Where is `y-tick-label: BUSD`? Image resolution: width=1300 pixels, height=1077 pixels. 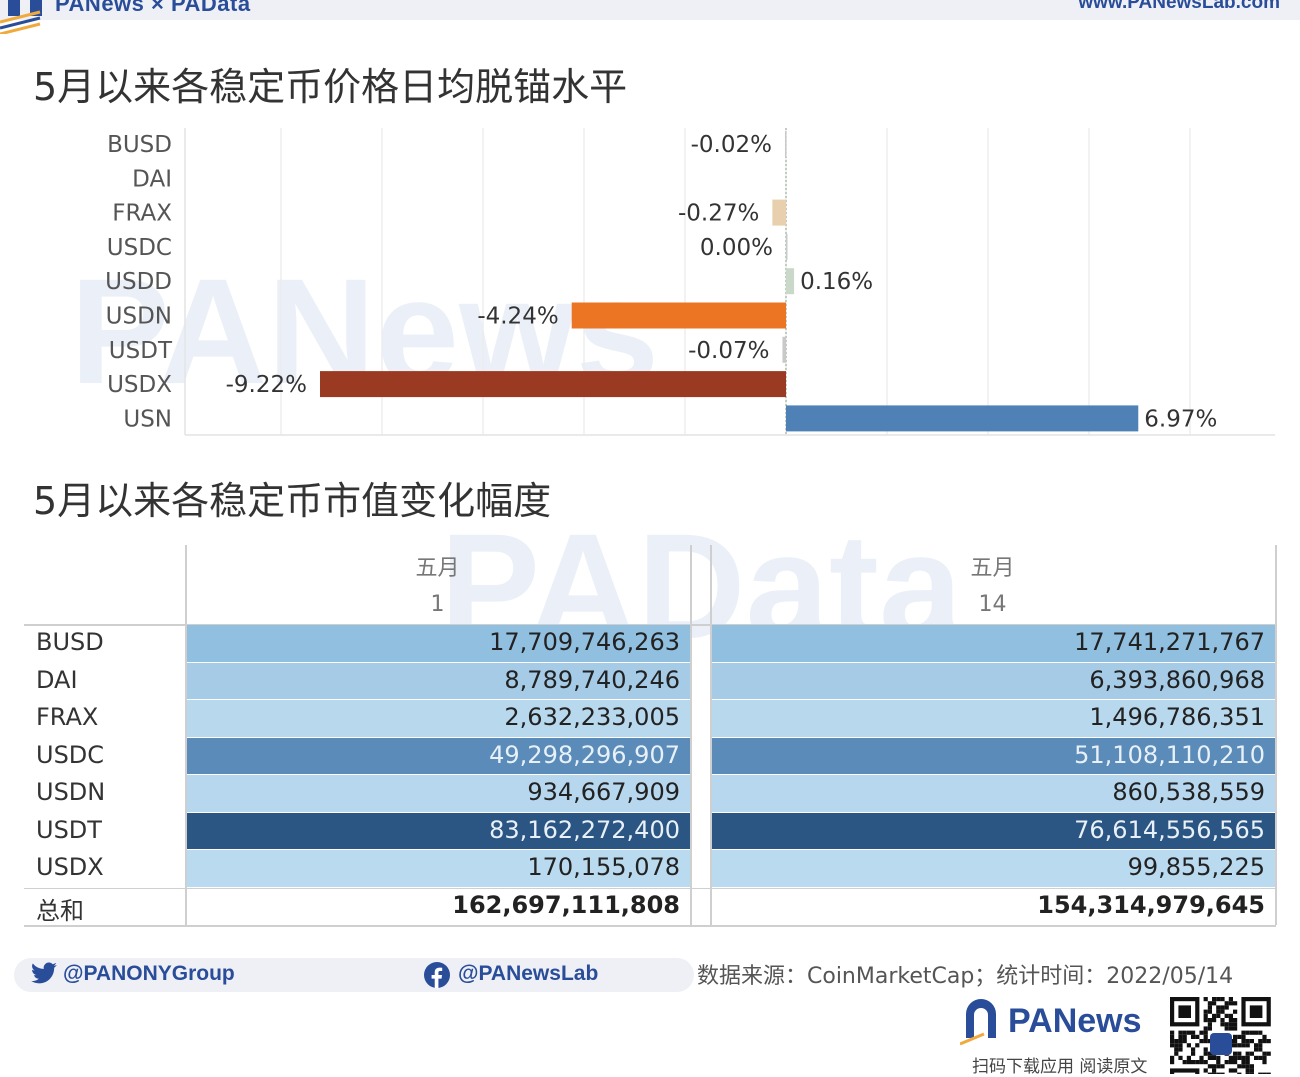 y-tick-label: BUSD is located at coordinates (139, 145).